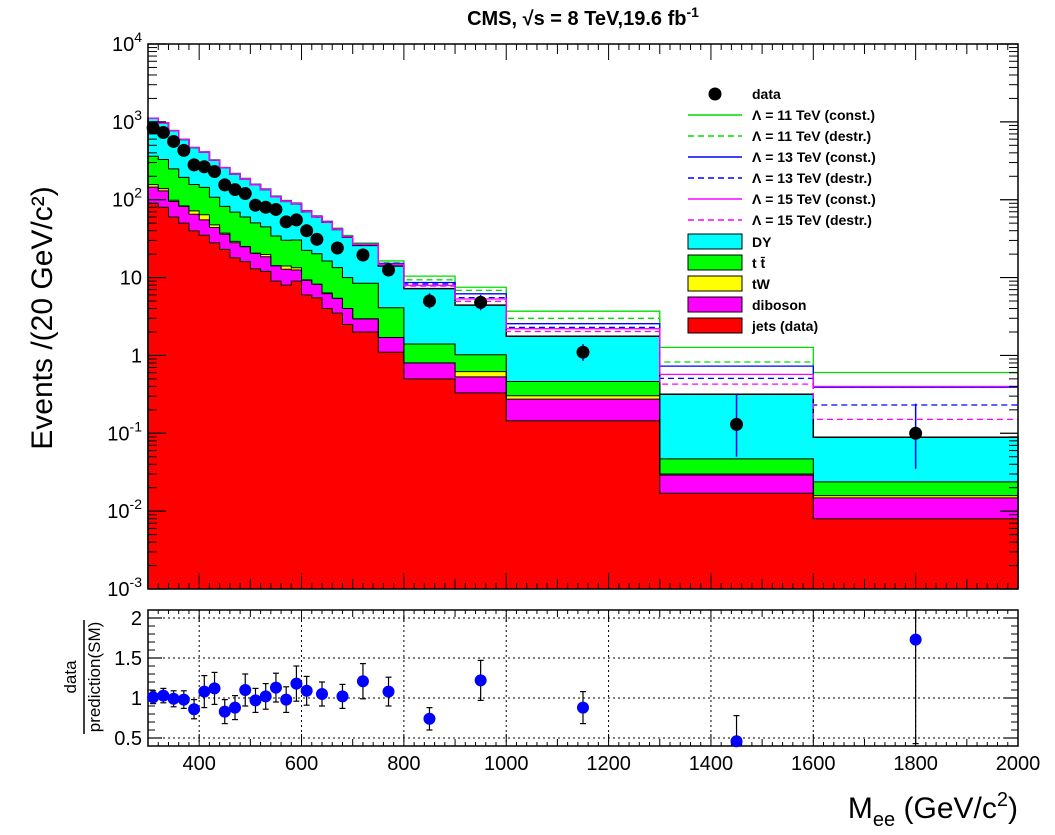 Image resolution: width=1055 pixels, height=835 pixels. Describe the element at coordinates (729, 283) in the screenshot. I see `legend-entry-bkg-2: tW` at that location.